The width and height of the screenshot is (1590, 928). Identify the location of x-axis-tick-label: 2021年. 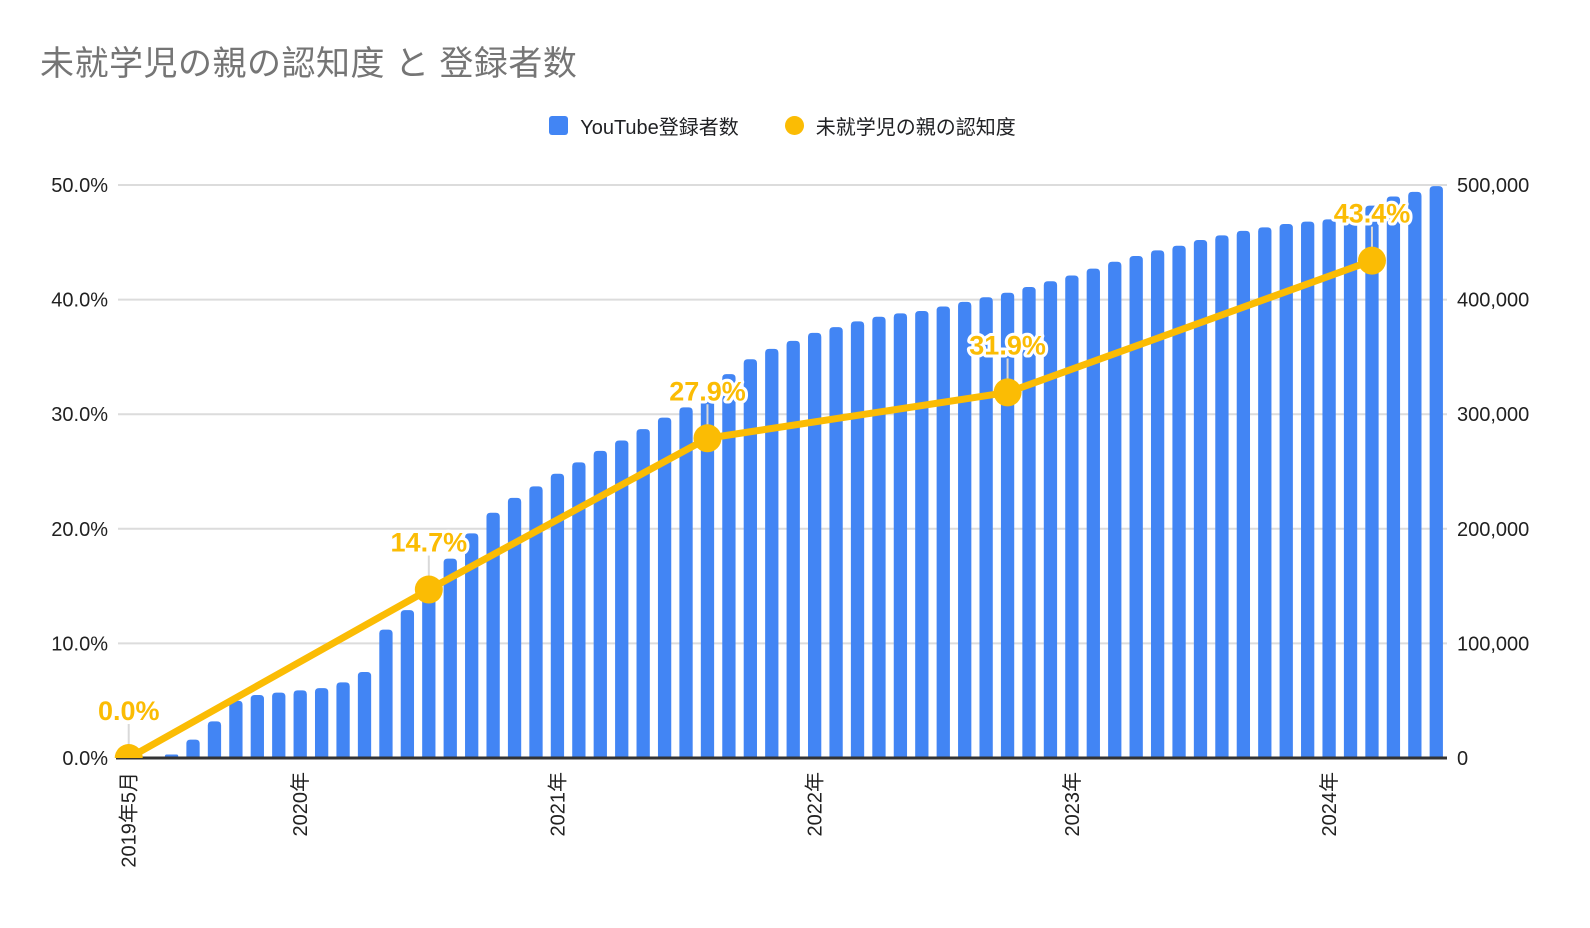
(557, 804).